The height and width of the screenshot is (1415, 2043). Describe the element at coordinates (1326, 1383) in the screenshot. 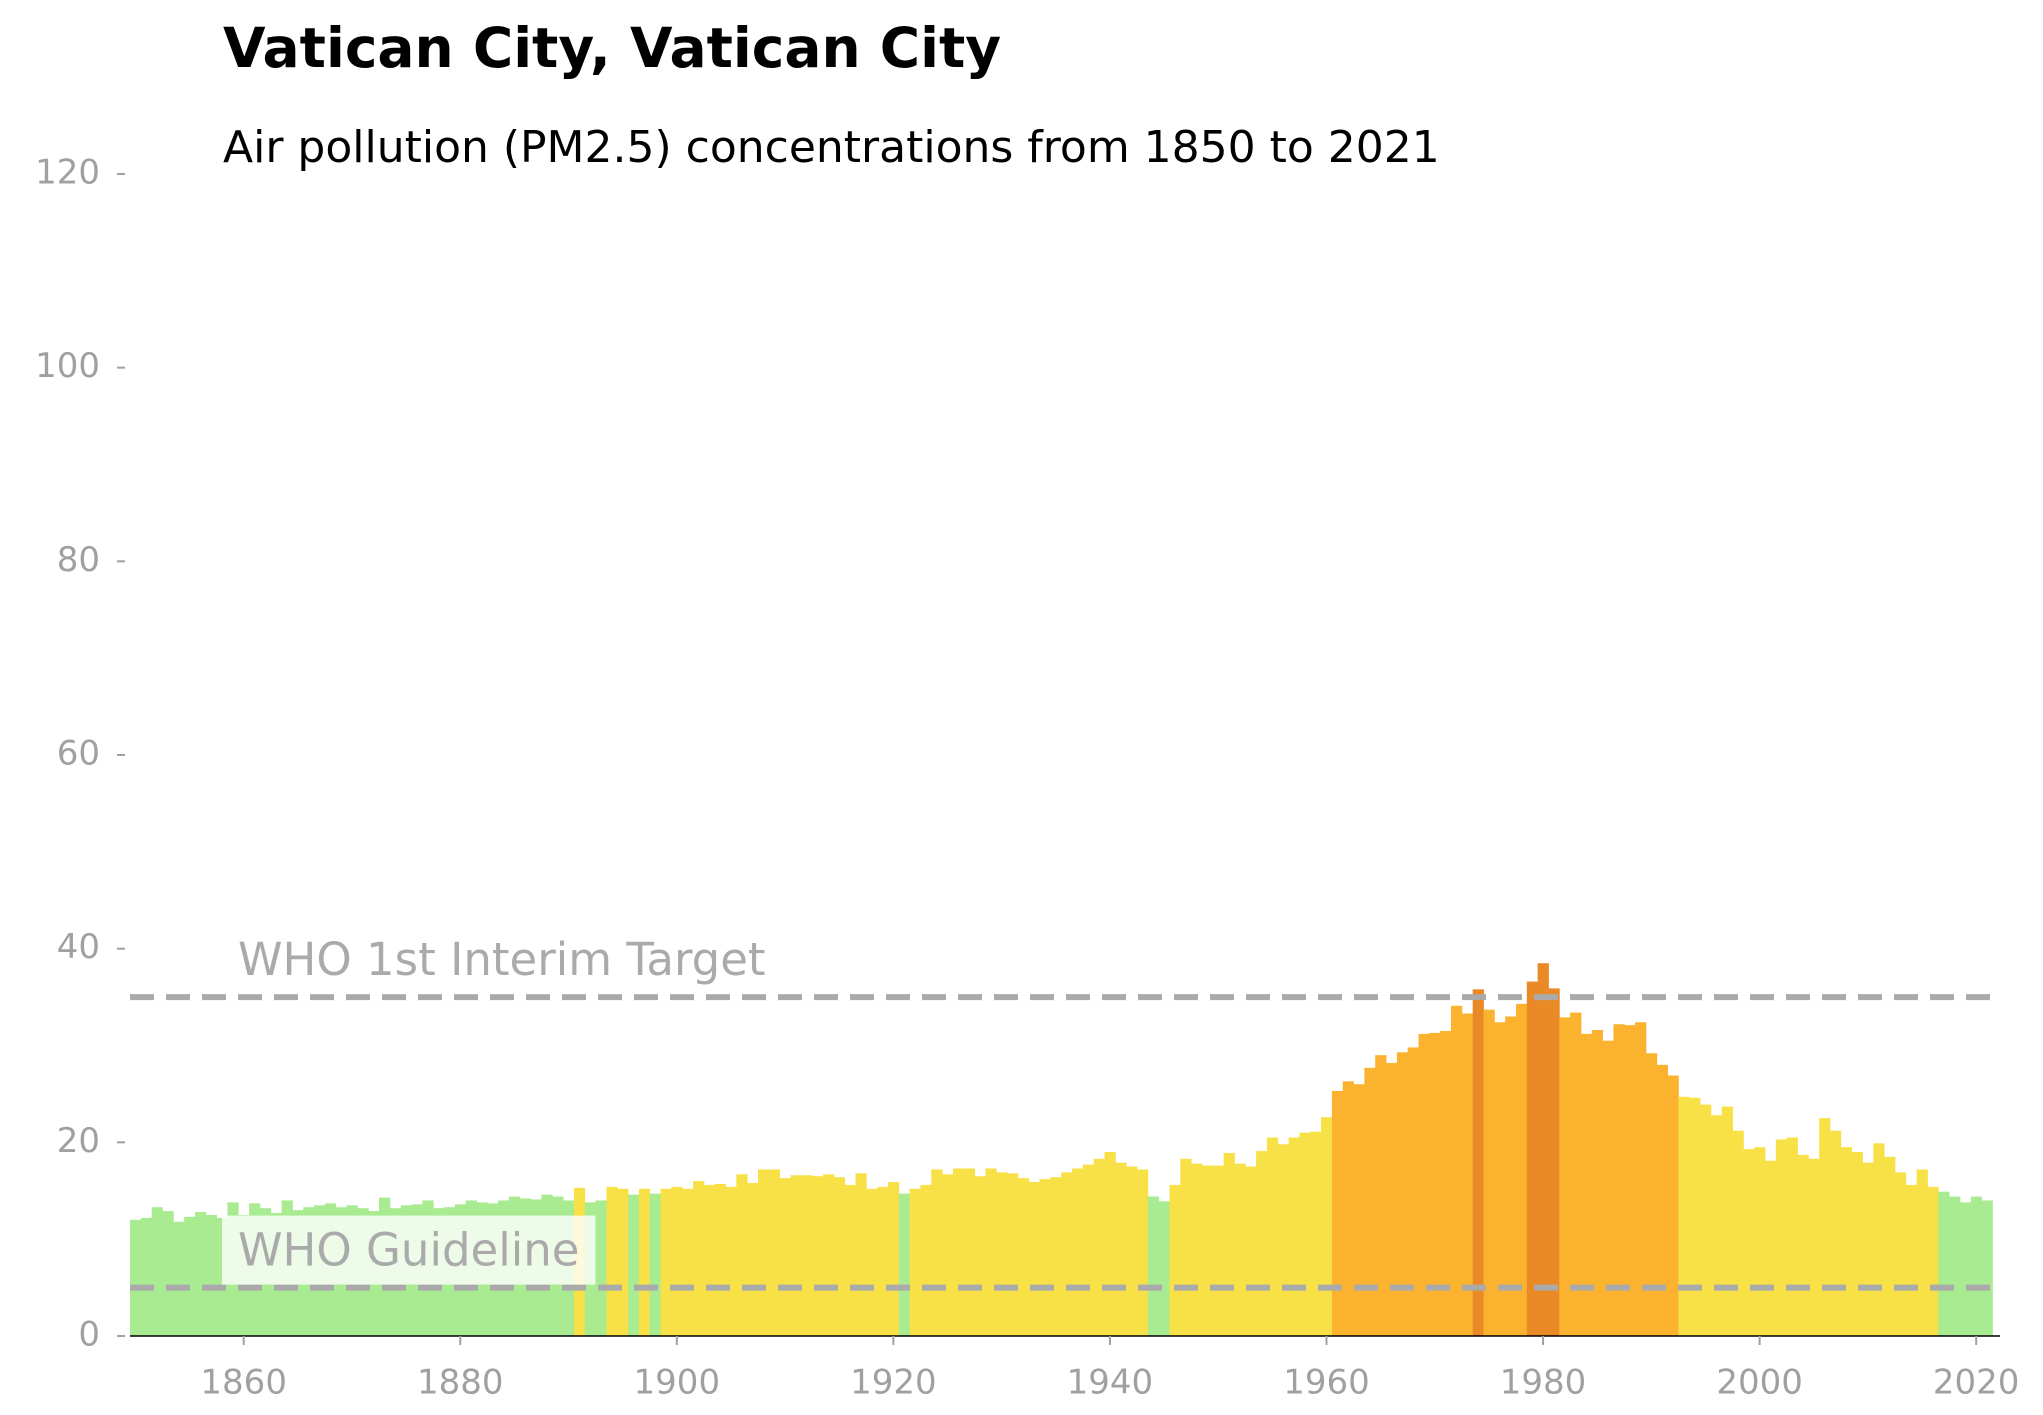

I see `x-tick-label: 1960` at that location.